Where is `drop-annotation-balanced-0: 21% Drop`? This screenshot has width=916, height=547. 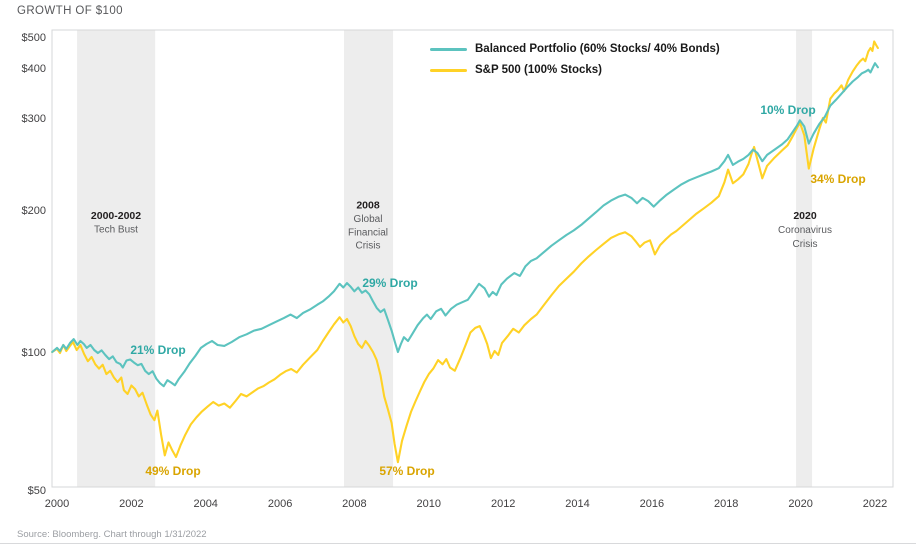 drop-annotation-balanced-0: 21% Drop is located at coordinates (157, 350).